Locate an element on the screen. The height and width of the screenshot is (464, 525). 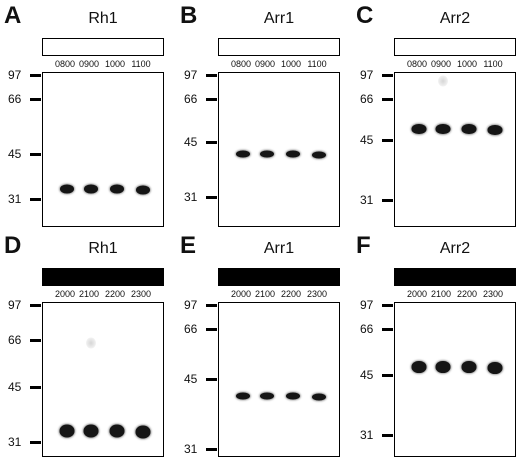
panel-letter: F is located at coordinates (363, 245).